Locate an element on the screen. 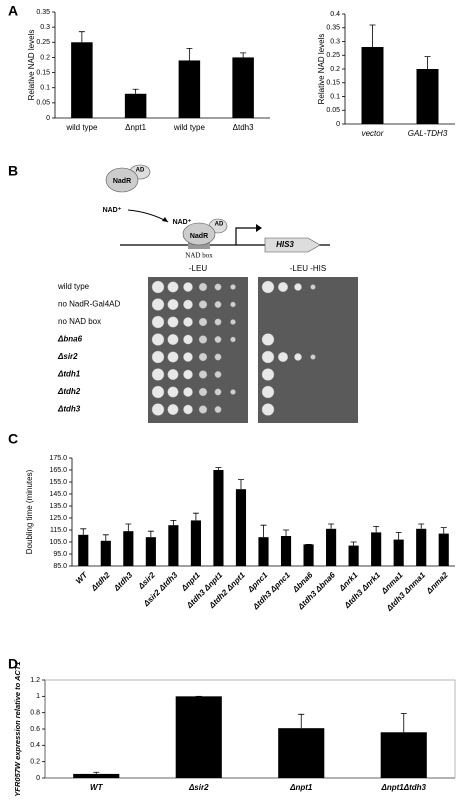 The width and height of the screenshot is (472, 805). reporter-gene is located at coordinates (292, 245).